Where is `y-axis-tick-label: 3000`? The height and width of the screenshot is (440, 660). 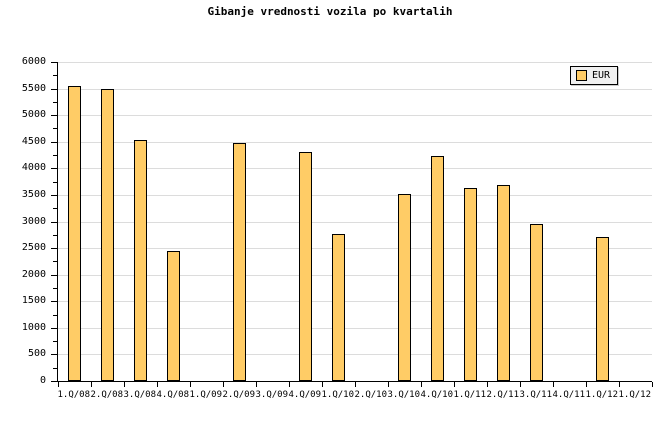
y-axis-tick-label: 3000 is located at coordinates (33, 221).